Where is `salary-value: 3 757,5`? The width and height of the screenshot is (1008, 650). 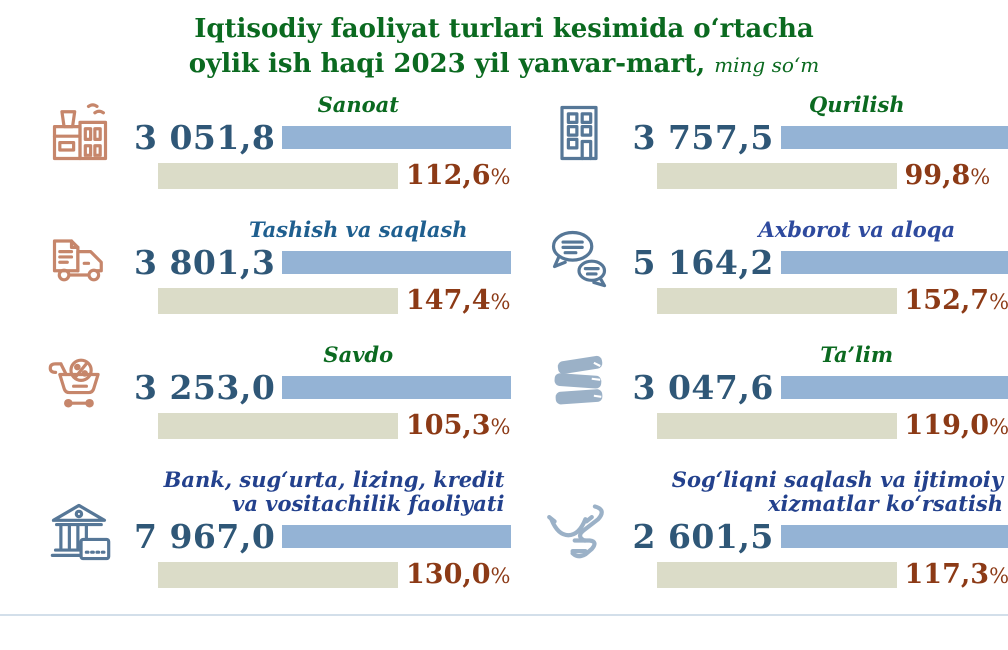
salary-value: 3 757,5 is located at coordinates (703, 137).